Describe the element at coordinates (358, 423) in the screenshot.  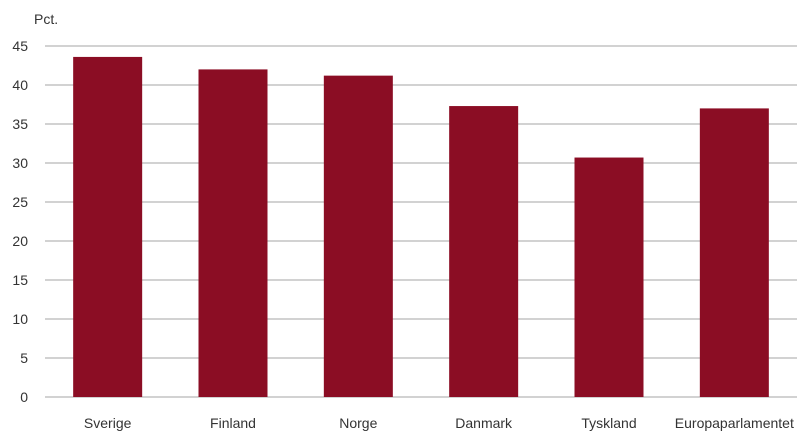
I see `x-tick-label: Norge` at that location.